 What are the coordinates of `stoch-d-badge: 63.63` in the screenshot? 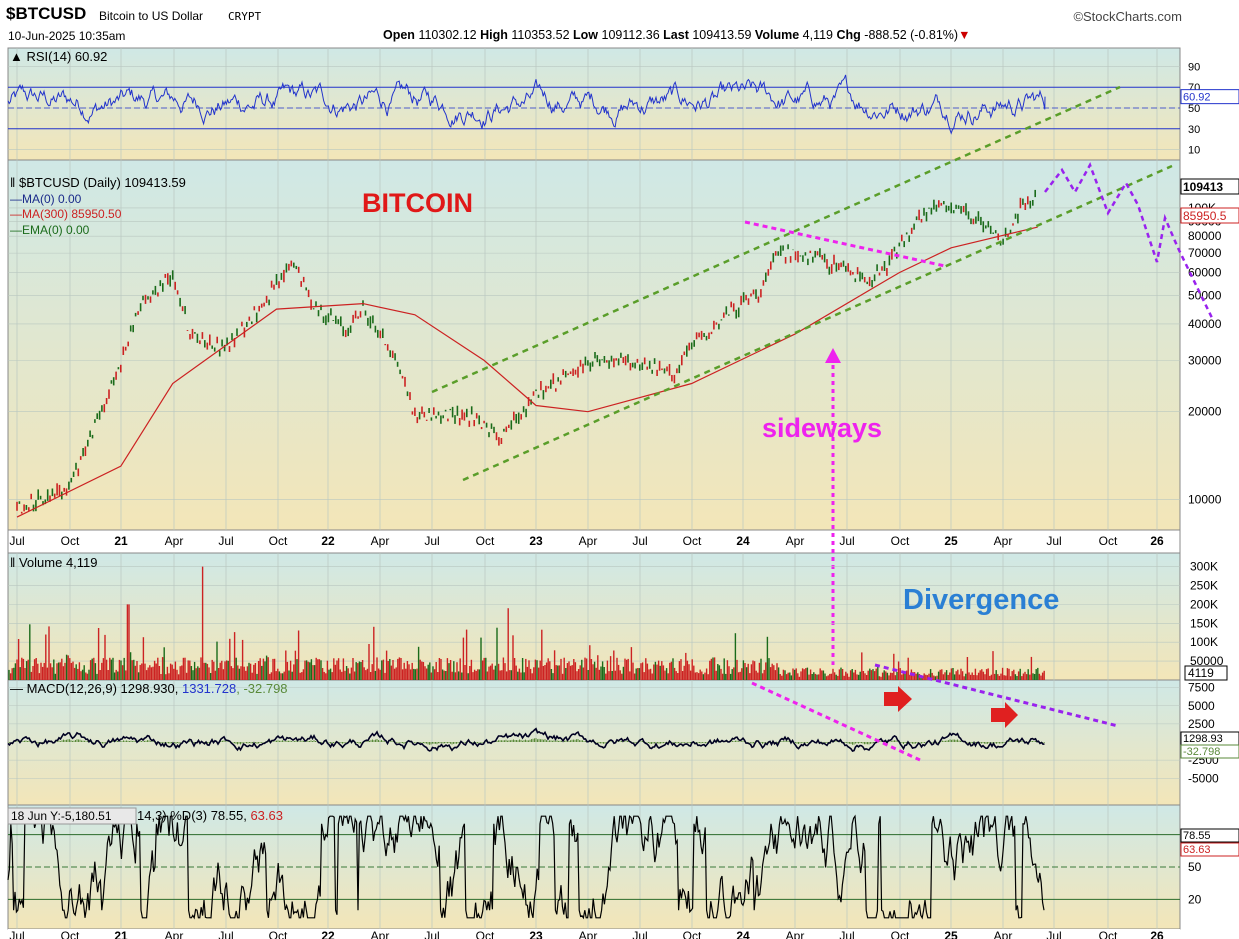 It's located at (1197, 850).